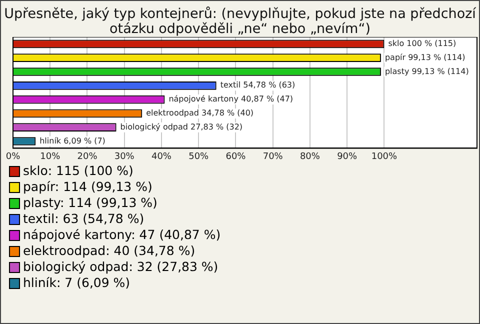 The width and height of the screenshot is (480, 324). Describe the element at coordinates (240, 21) in the screenshot. I see `chart-title: Upřesněte, jaký typ kontejnerů: (nevyplňujte, pokud jste na předchozí otázku odpověděli „ne“ nebo „nevím“)` at that location.